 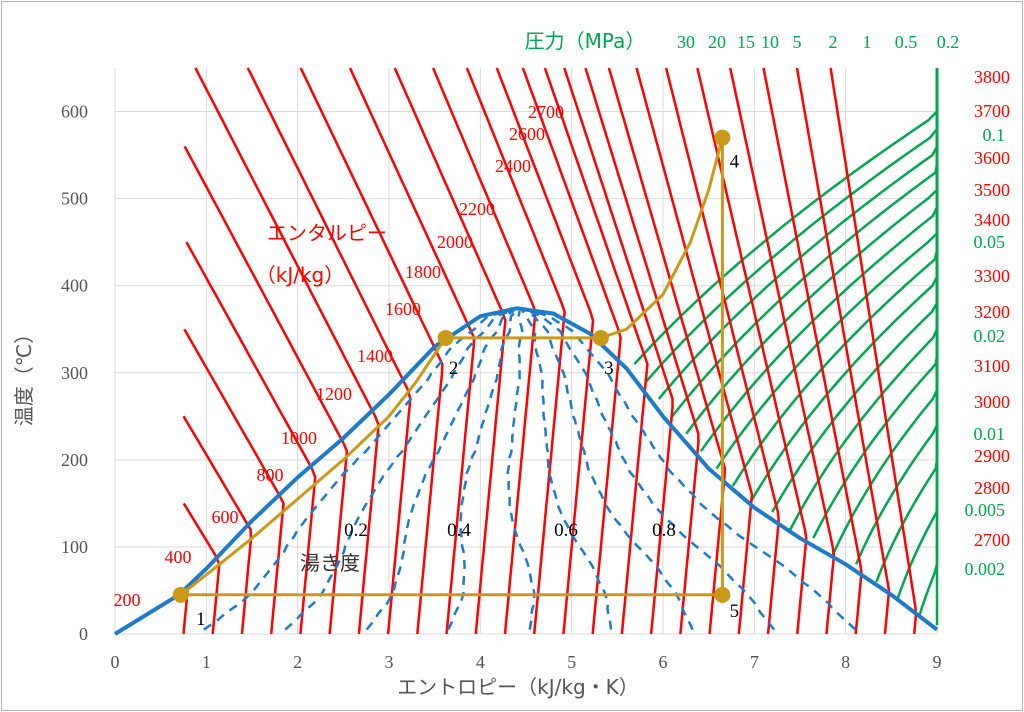 I want to click on enthalpy-label-1: エンタルピー, so click(x=327, y=233).